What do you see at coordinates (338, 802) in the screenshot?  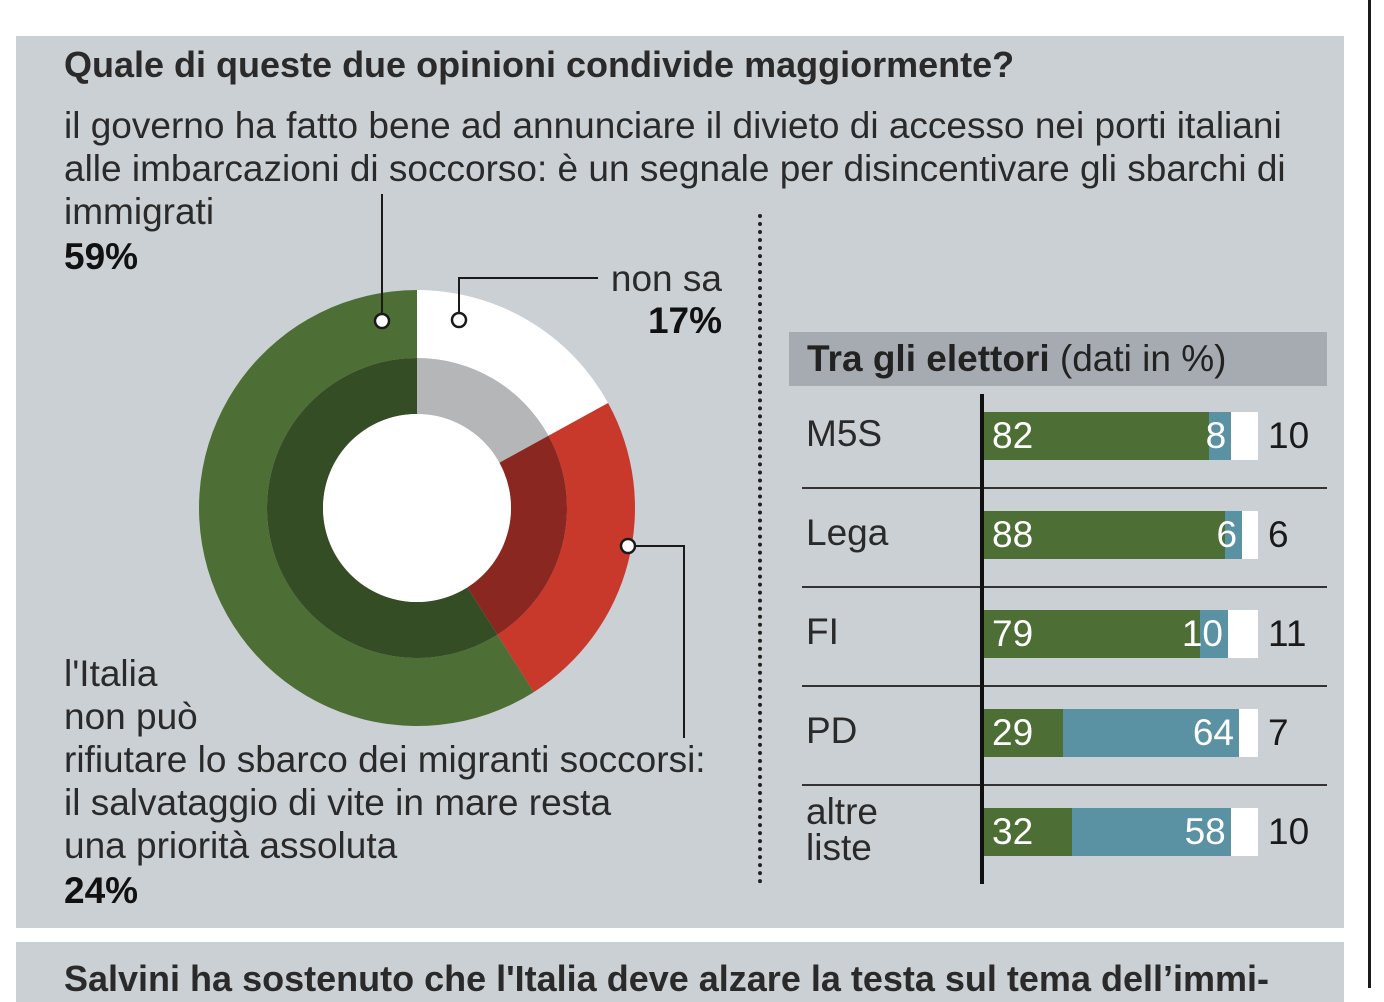 I see `opinion-2-line: il salvataggio di vite in mare resta` at bounding box center [338, 802].